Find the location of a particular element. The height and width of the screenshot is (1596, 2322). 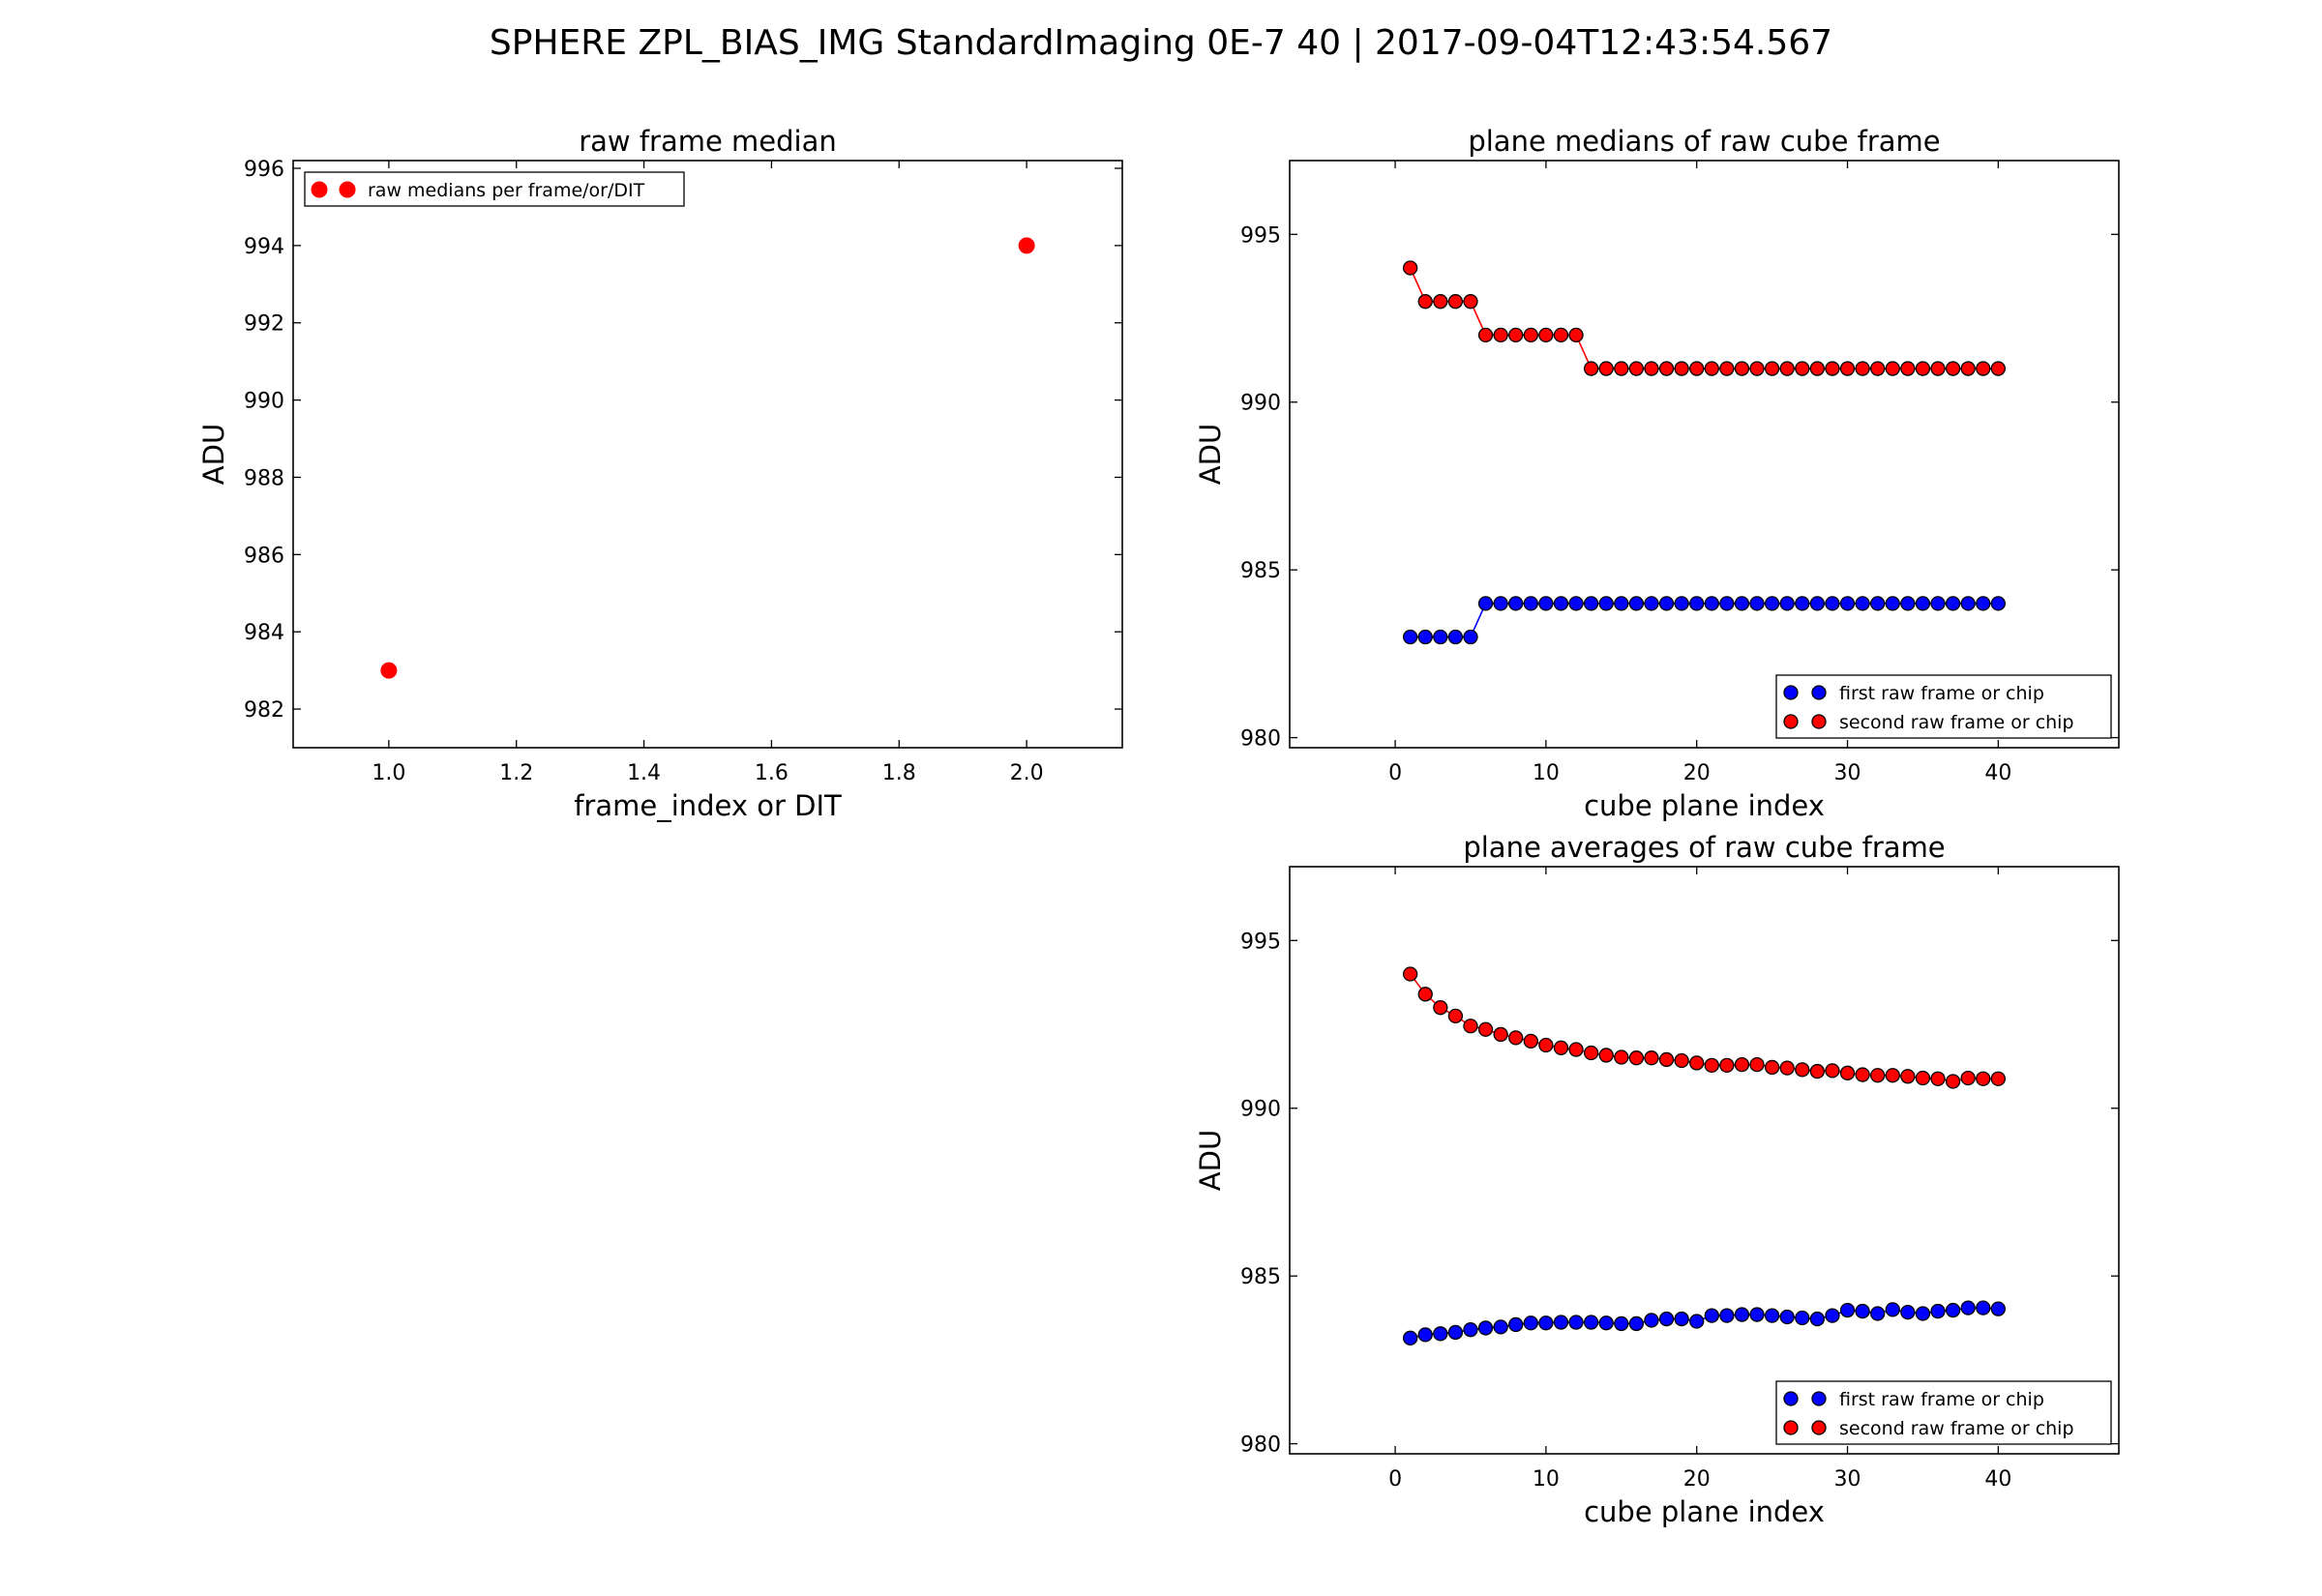

x-tick-label: 1.0 is located at coordinates (388, 773).